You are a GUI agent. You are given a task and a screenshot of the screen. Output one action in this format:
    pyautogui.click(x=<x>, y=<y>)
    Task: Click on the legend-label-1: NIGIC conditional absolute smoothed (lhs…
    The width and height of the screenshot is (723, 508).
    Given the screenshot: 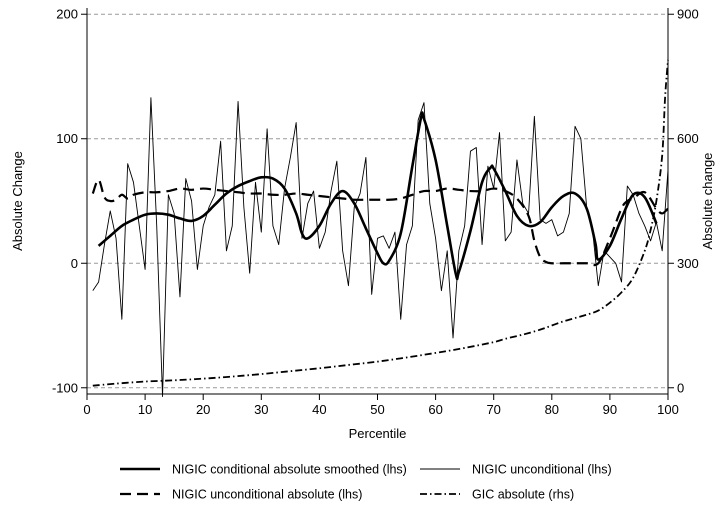 What is the action you would take?
    pyautogui.click(x=289, y=470)
    